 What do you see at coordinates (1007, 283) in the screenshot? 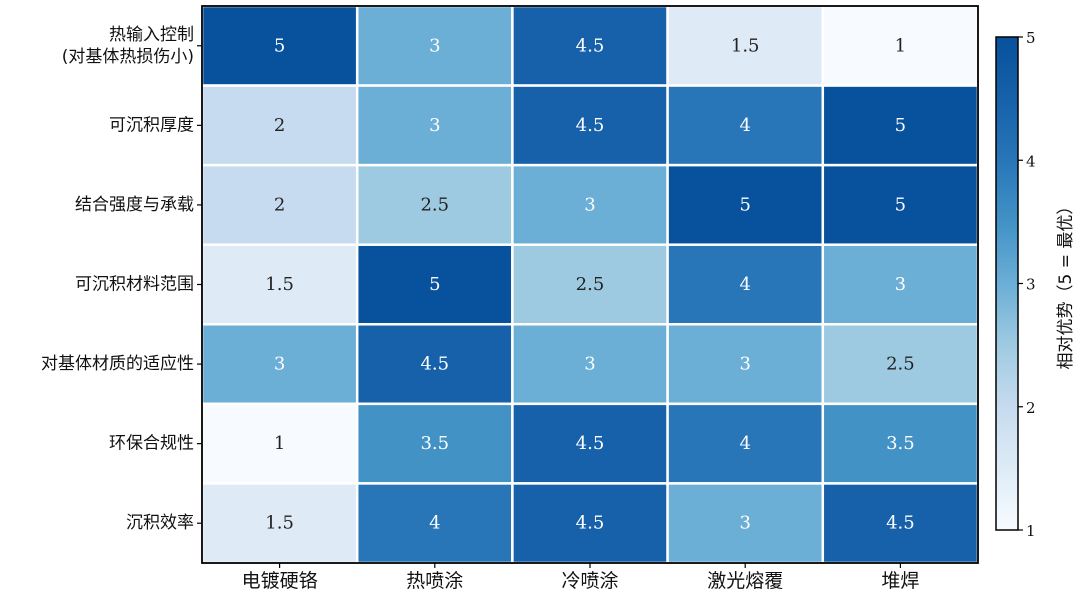
I see `colorbar-gradient` at bounding box center [1007, 283].